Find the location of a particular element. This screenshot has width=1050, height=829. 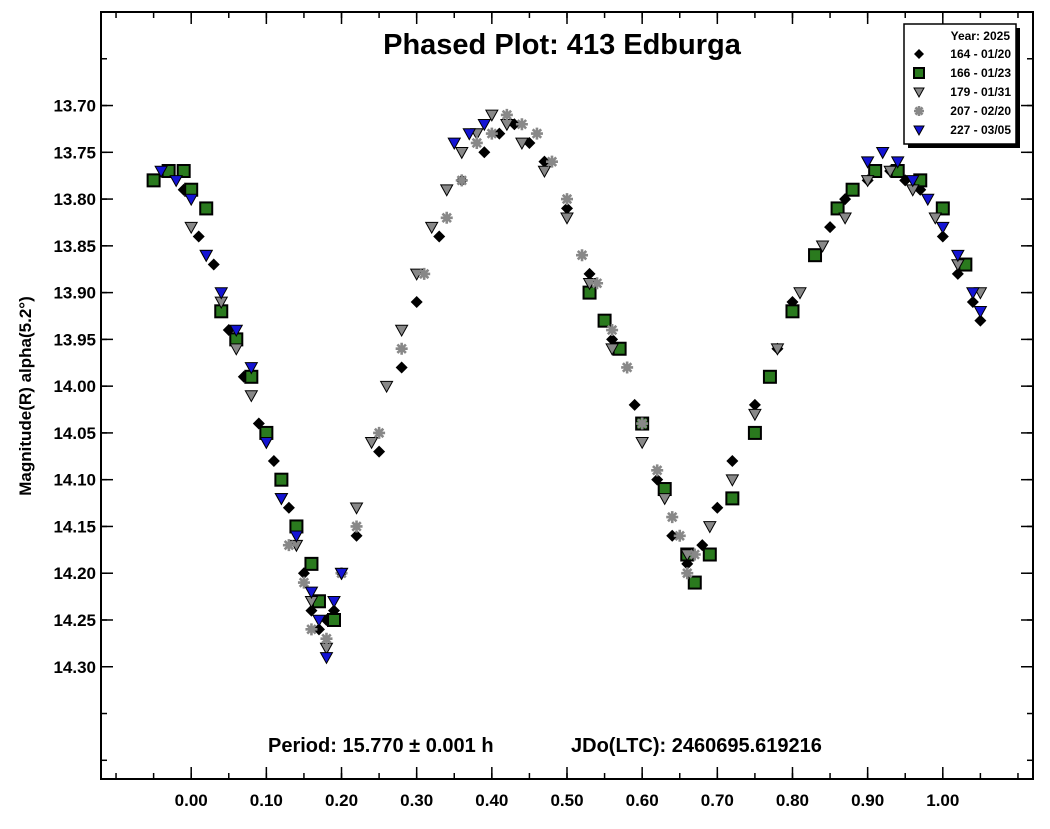

x-tick-label: 0.40 is located at coordinates (491, 800).